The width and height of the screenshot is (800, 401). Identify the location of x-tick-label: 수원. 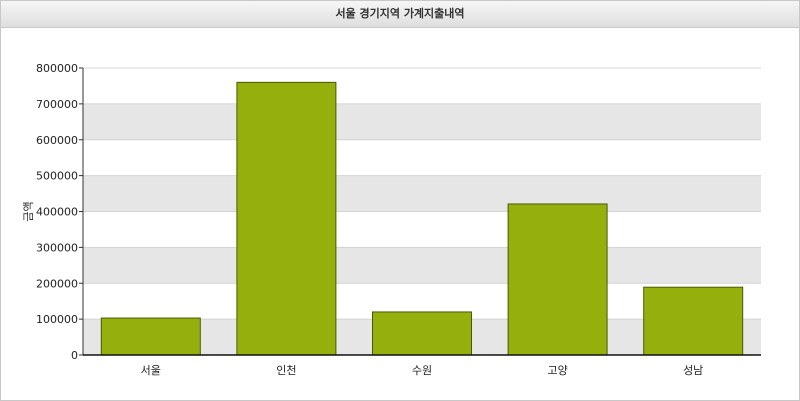
(422, 370).